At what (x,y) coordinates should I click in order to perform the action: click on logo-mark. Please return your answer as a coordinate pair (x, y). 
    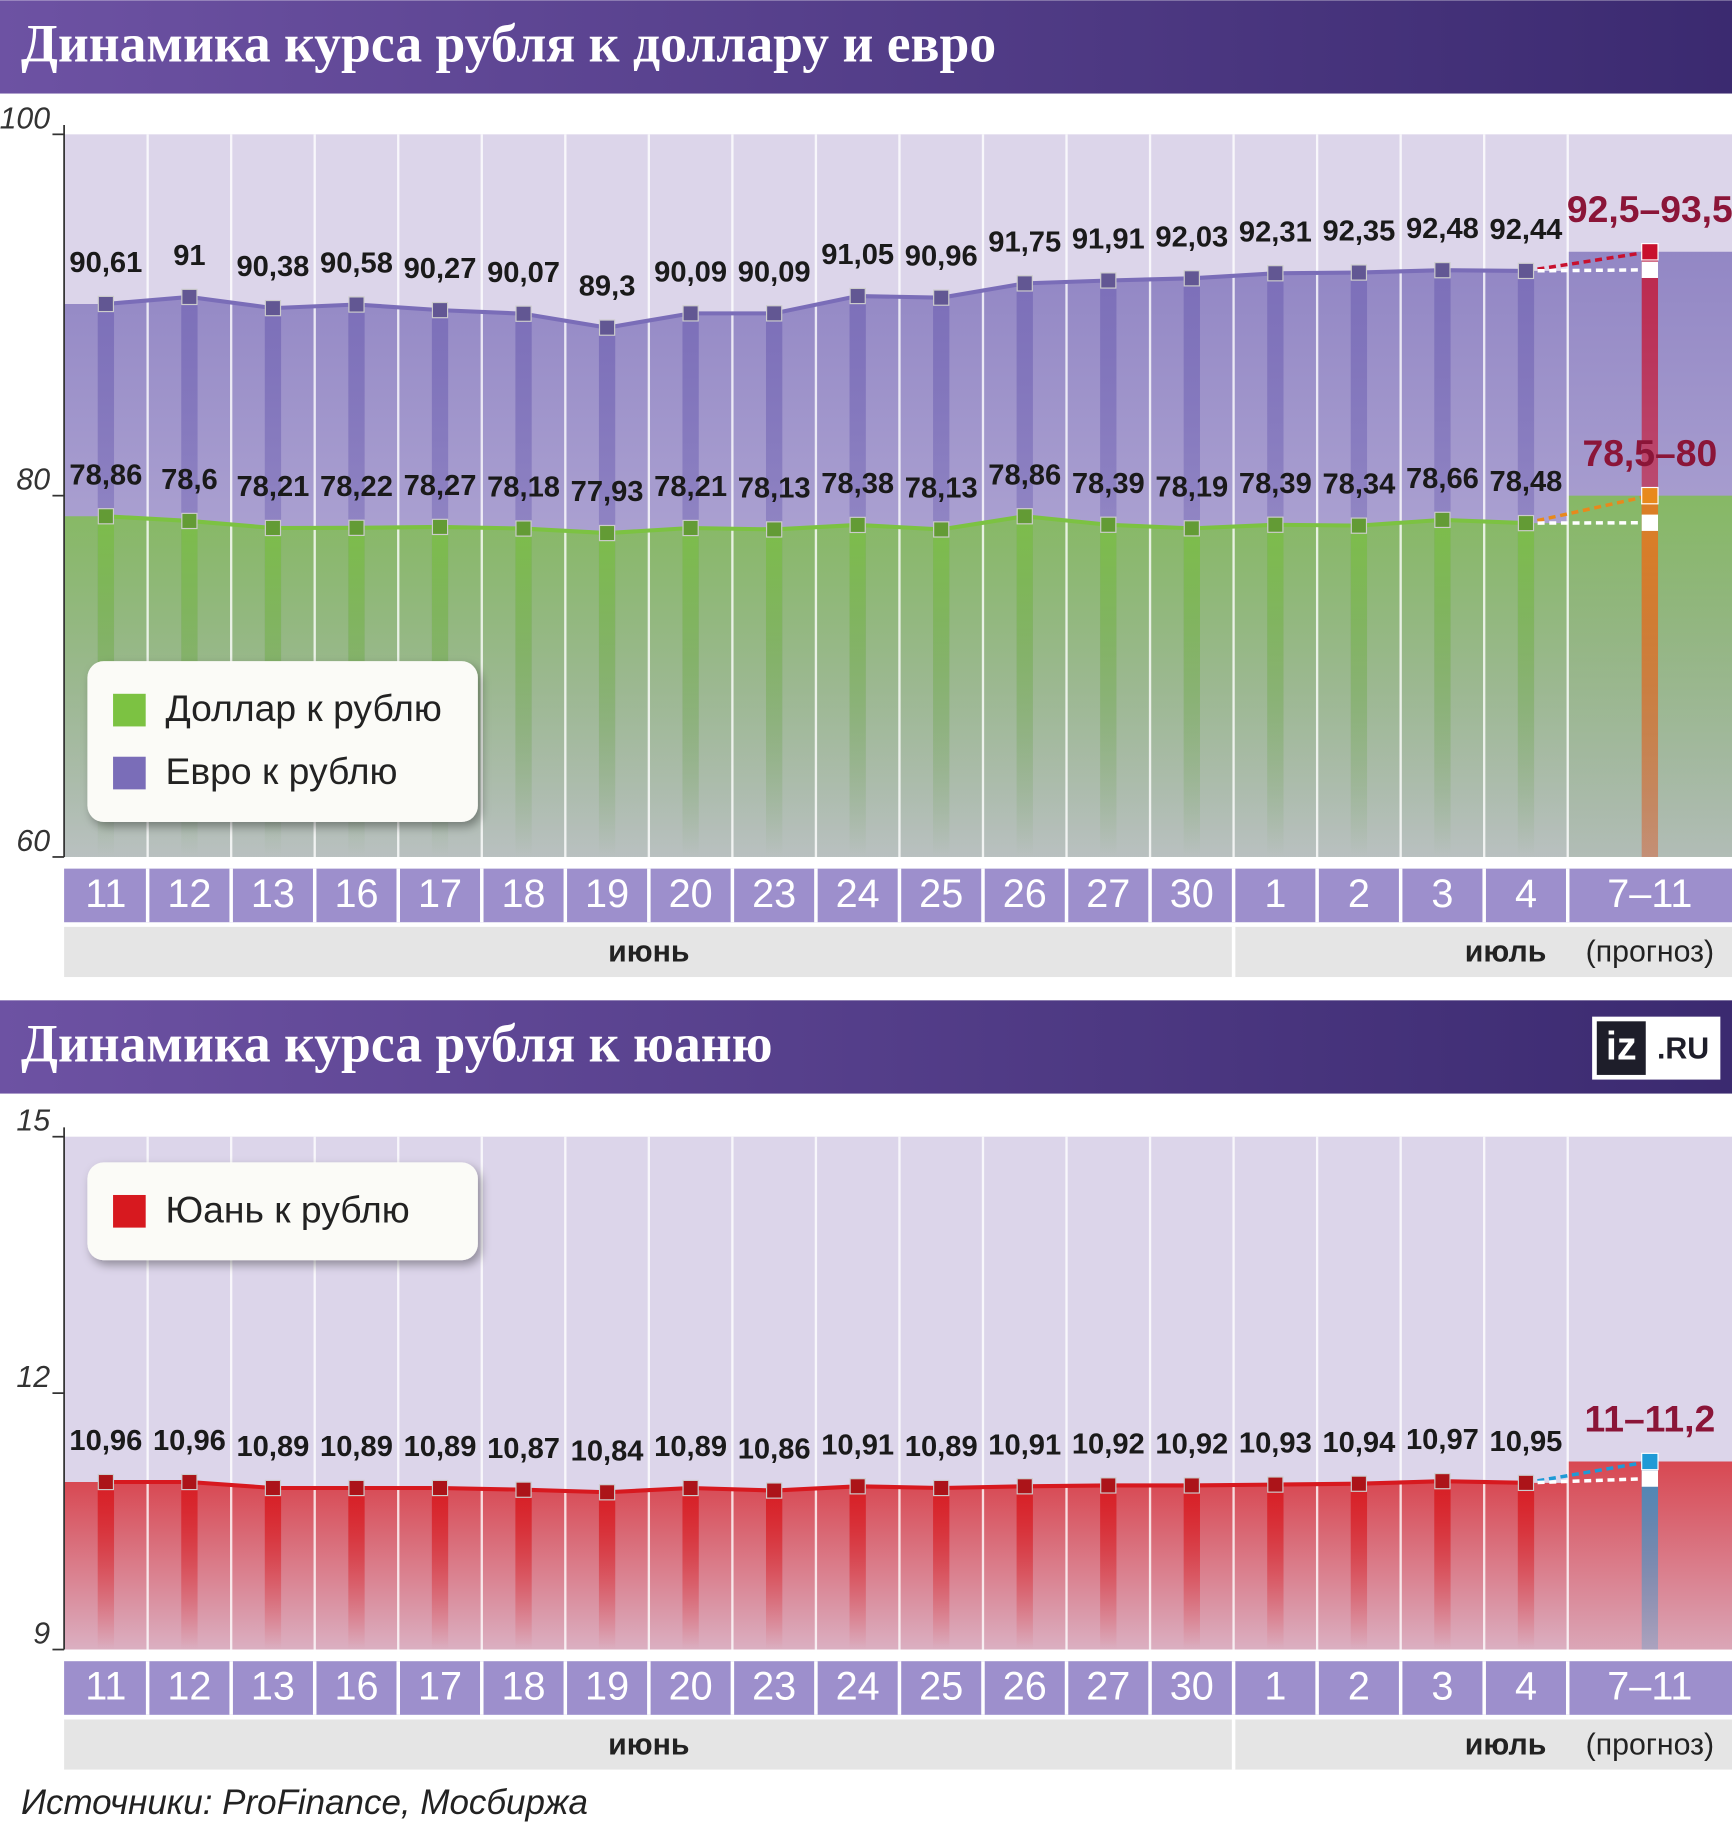
    Looking at the image, I should click on (1621, 1048).